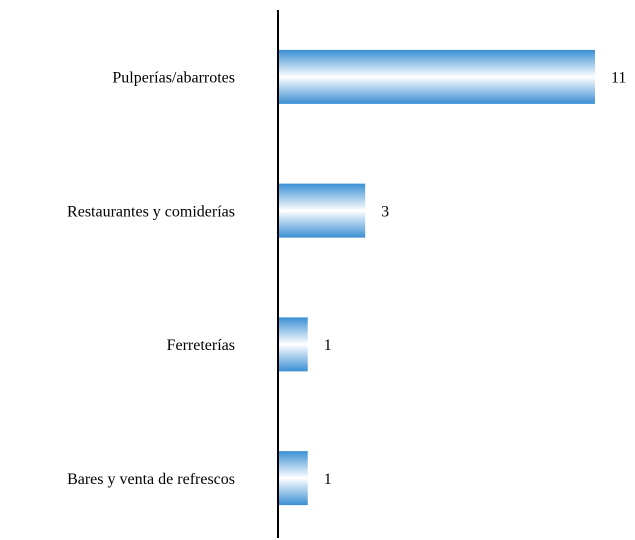 The image size is (635, 540). What do you see at coordinates (151, 211) in the screenshot?
I see `category-label: Restaurantes y comiderías` at bounding box center [151, 211].